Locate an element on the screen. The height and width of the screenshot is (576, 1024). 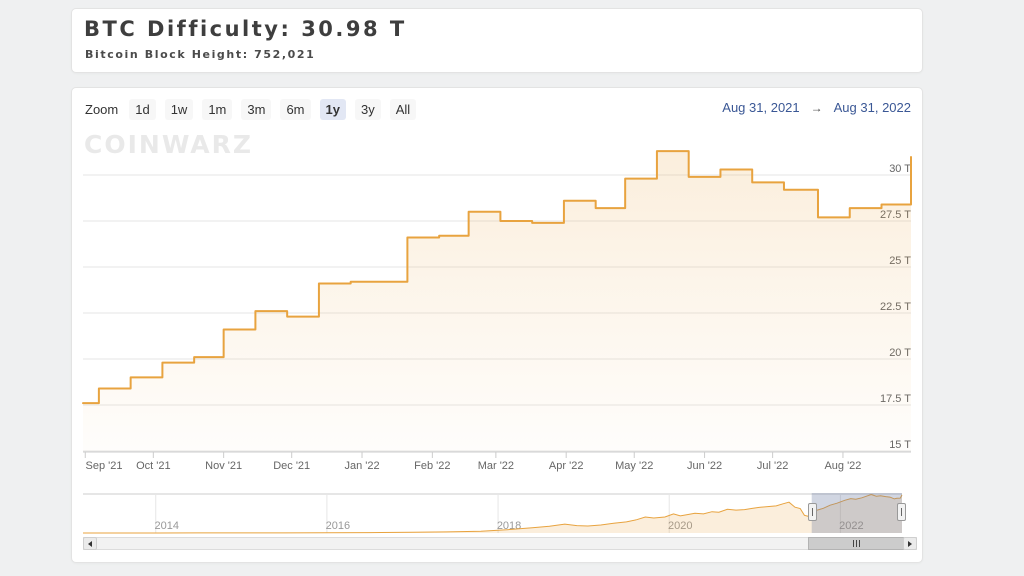
date-range: Aug 31, 2021 → Aug 31, 2022 is located at coordinates (816, 107).